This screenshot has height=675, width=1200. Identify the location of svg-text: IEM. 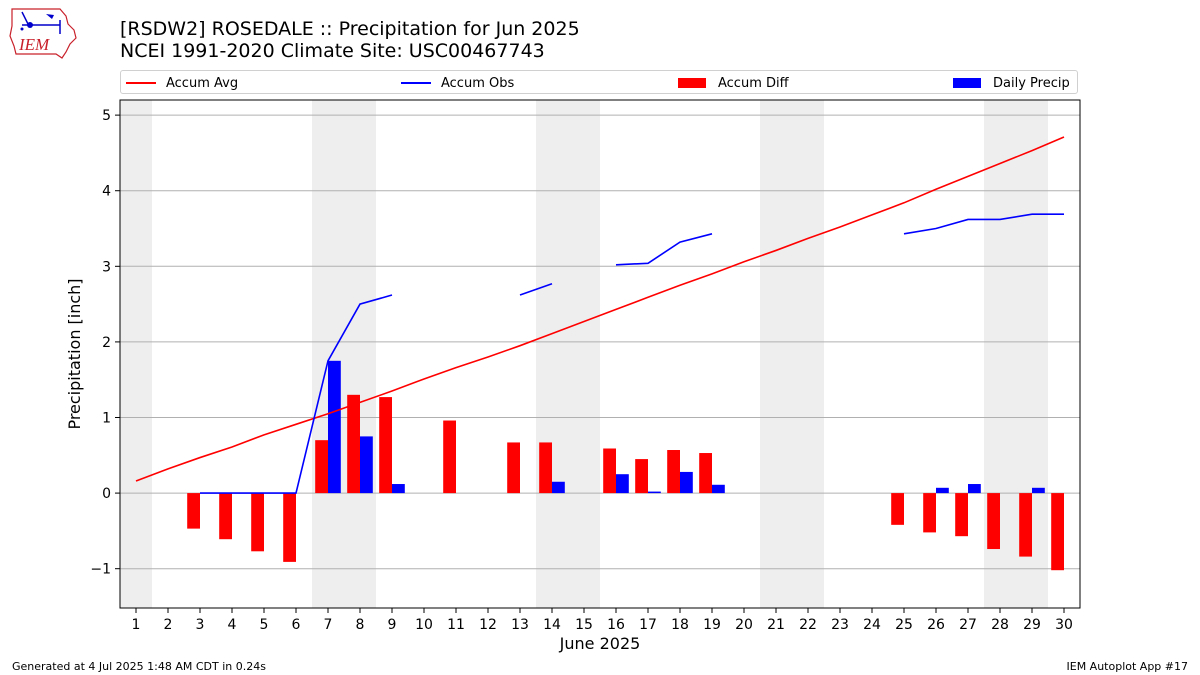
(34, 44).